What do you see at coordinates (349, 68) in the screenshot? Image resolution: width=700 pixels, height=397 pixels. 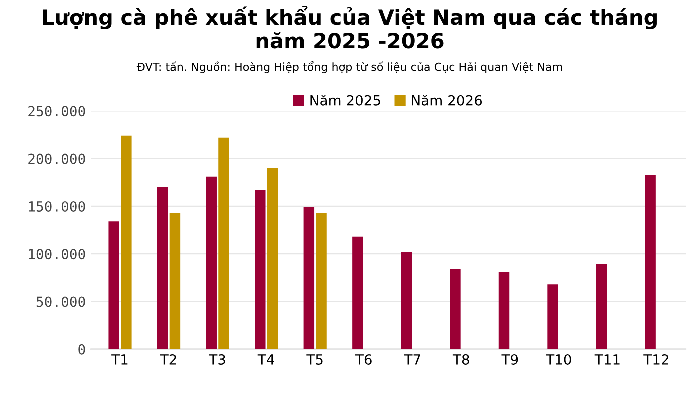 I see `chart-subtitle: ĐVT: tấn. Nguồn: Hoàng Hiệp tổng hợp từ số liệu của Cục Hải quan Việt Nam` at bounding box center [349, 68].